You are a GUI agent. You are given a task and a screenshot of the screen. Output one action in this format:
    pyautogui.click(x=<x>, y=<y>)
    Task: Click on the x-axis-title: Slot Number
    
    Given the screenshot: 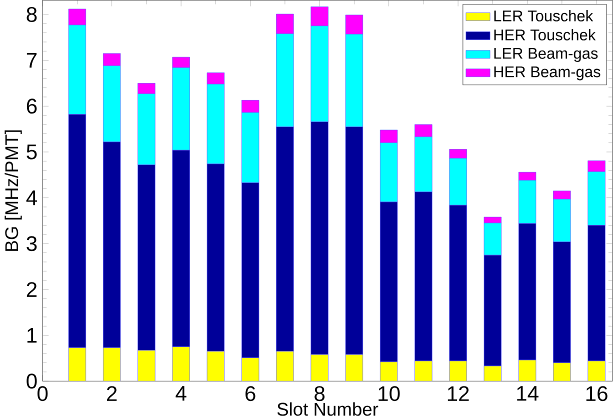 What is the action you would take?
    pyautogui.click(x=327, y=409)
    